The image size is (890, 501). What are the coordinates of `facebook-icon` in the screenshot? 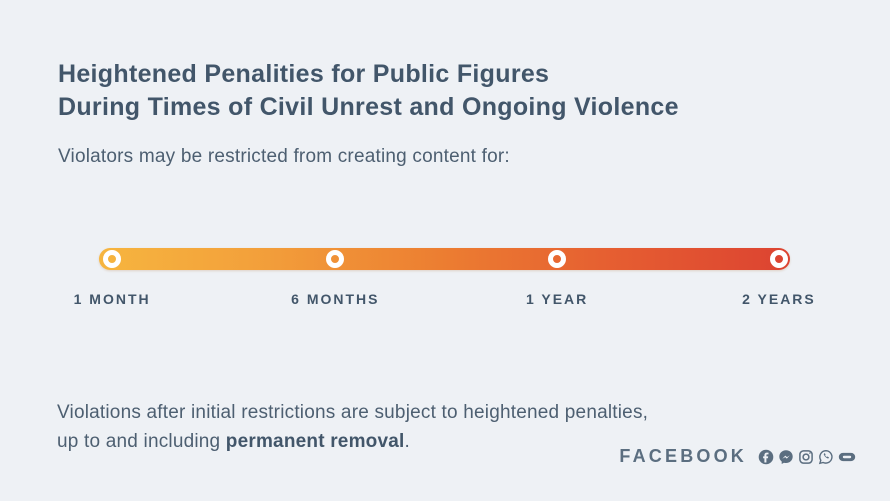 It's located at (766, 457).